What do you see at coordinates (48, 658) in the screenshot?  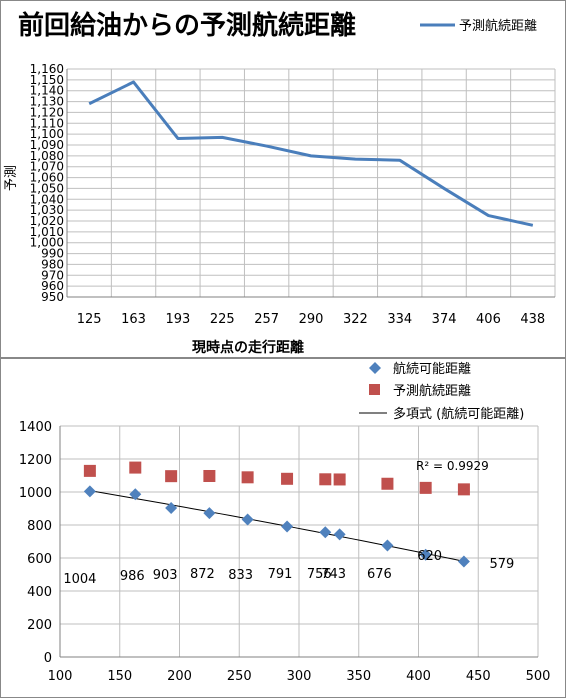 I see `chart2-y-tick-label: 0` at bounding box center [48, 658].